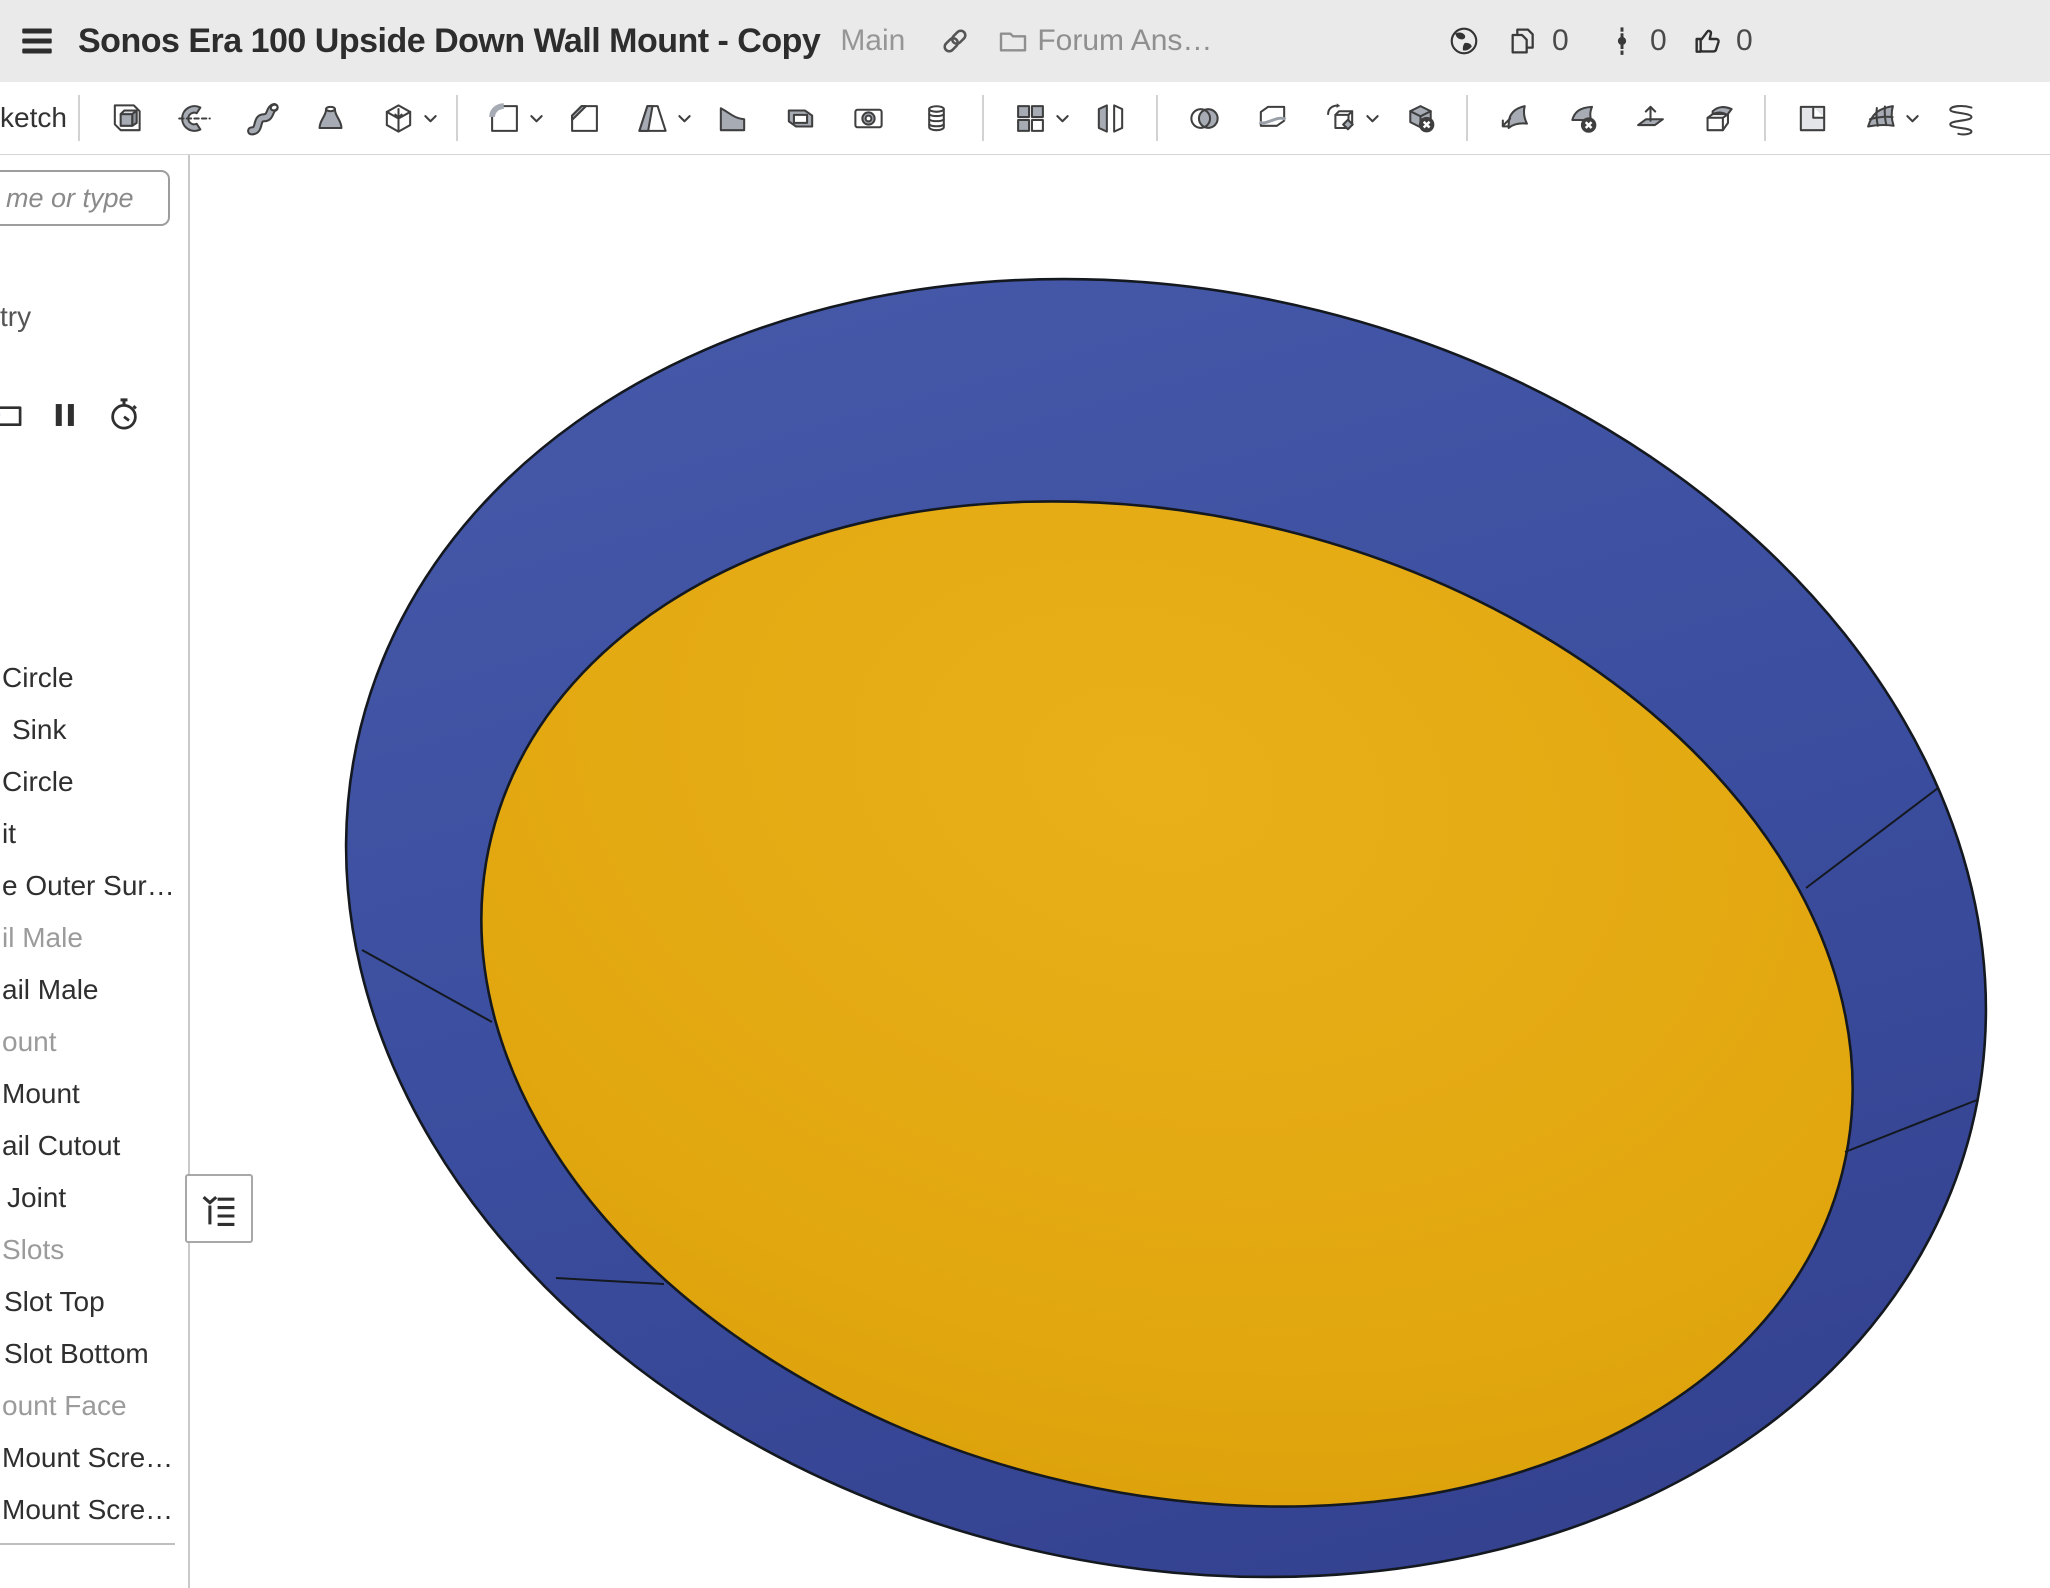 This screenshot has height=1588, width=2050. What do you see at coordinates (398, 118) in the screenshot?
I see `thicken-tool-button` at bounding box center [398, 118].